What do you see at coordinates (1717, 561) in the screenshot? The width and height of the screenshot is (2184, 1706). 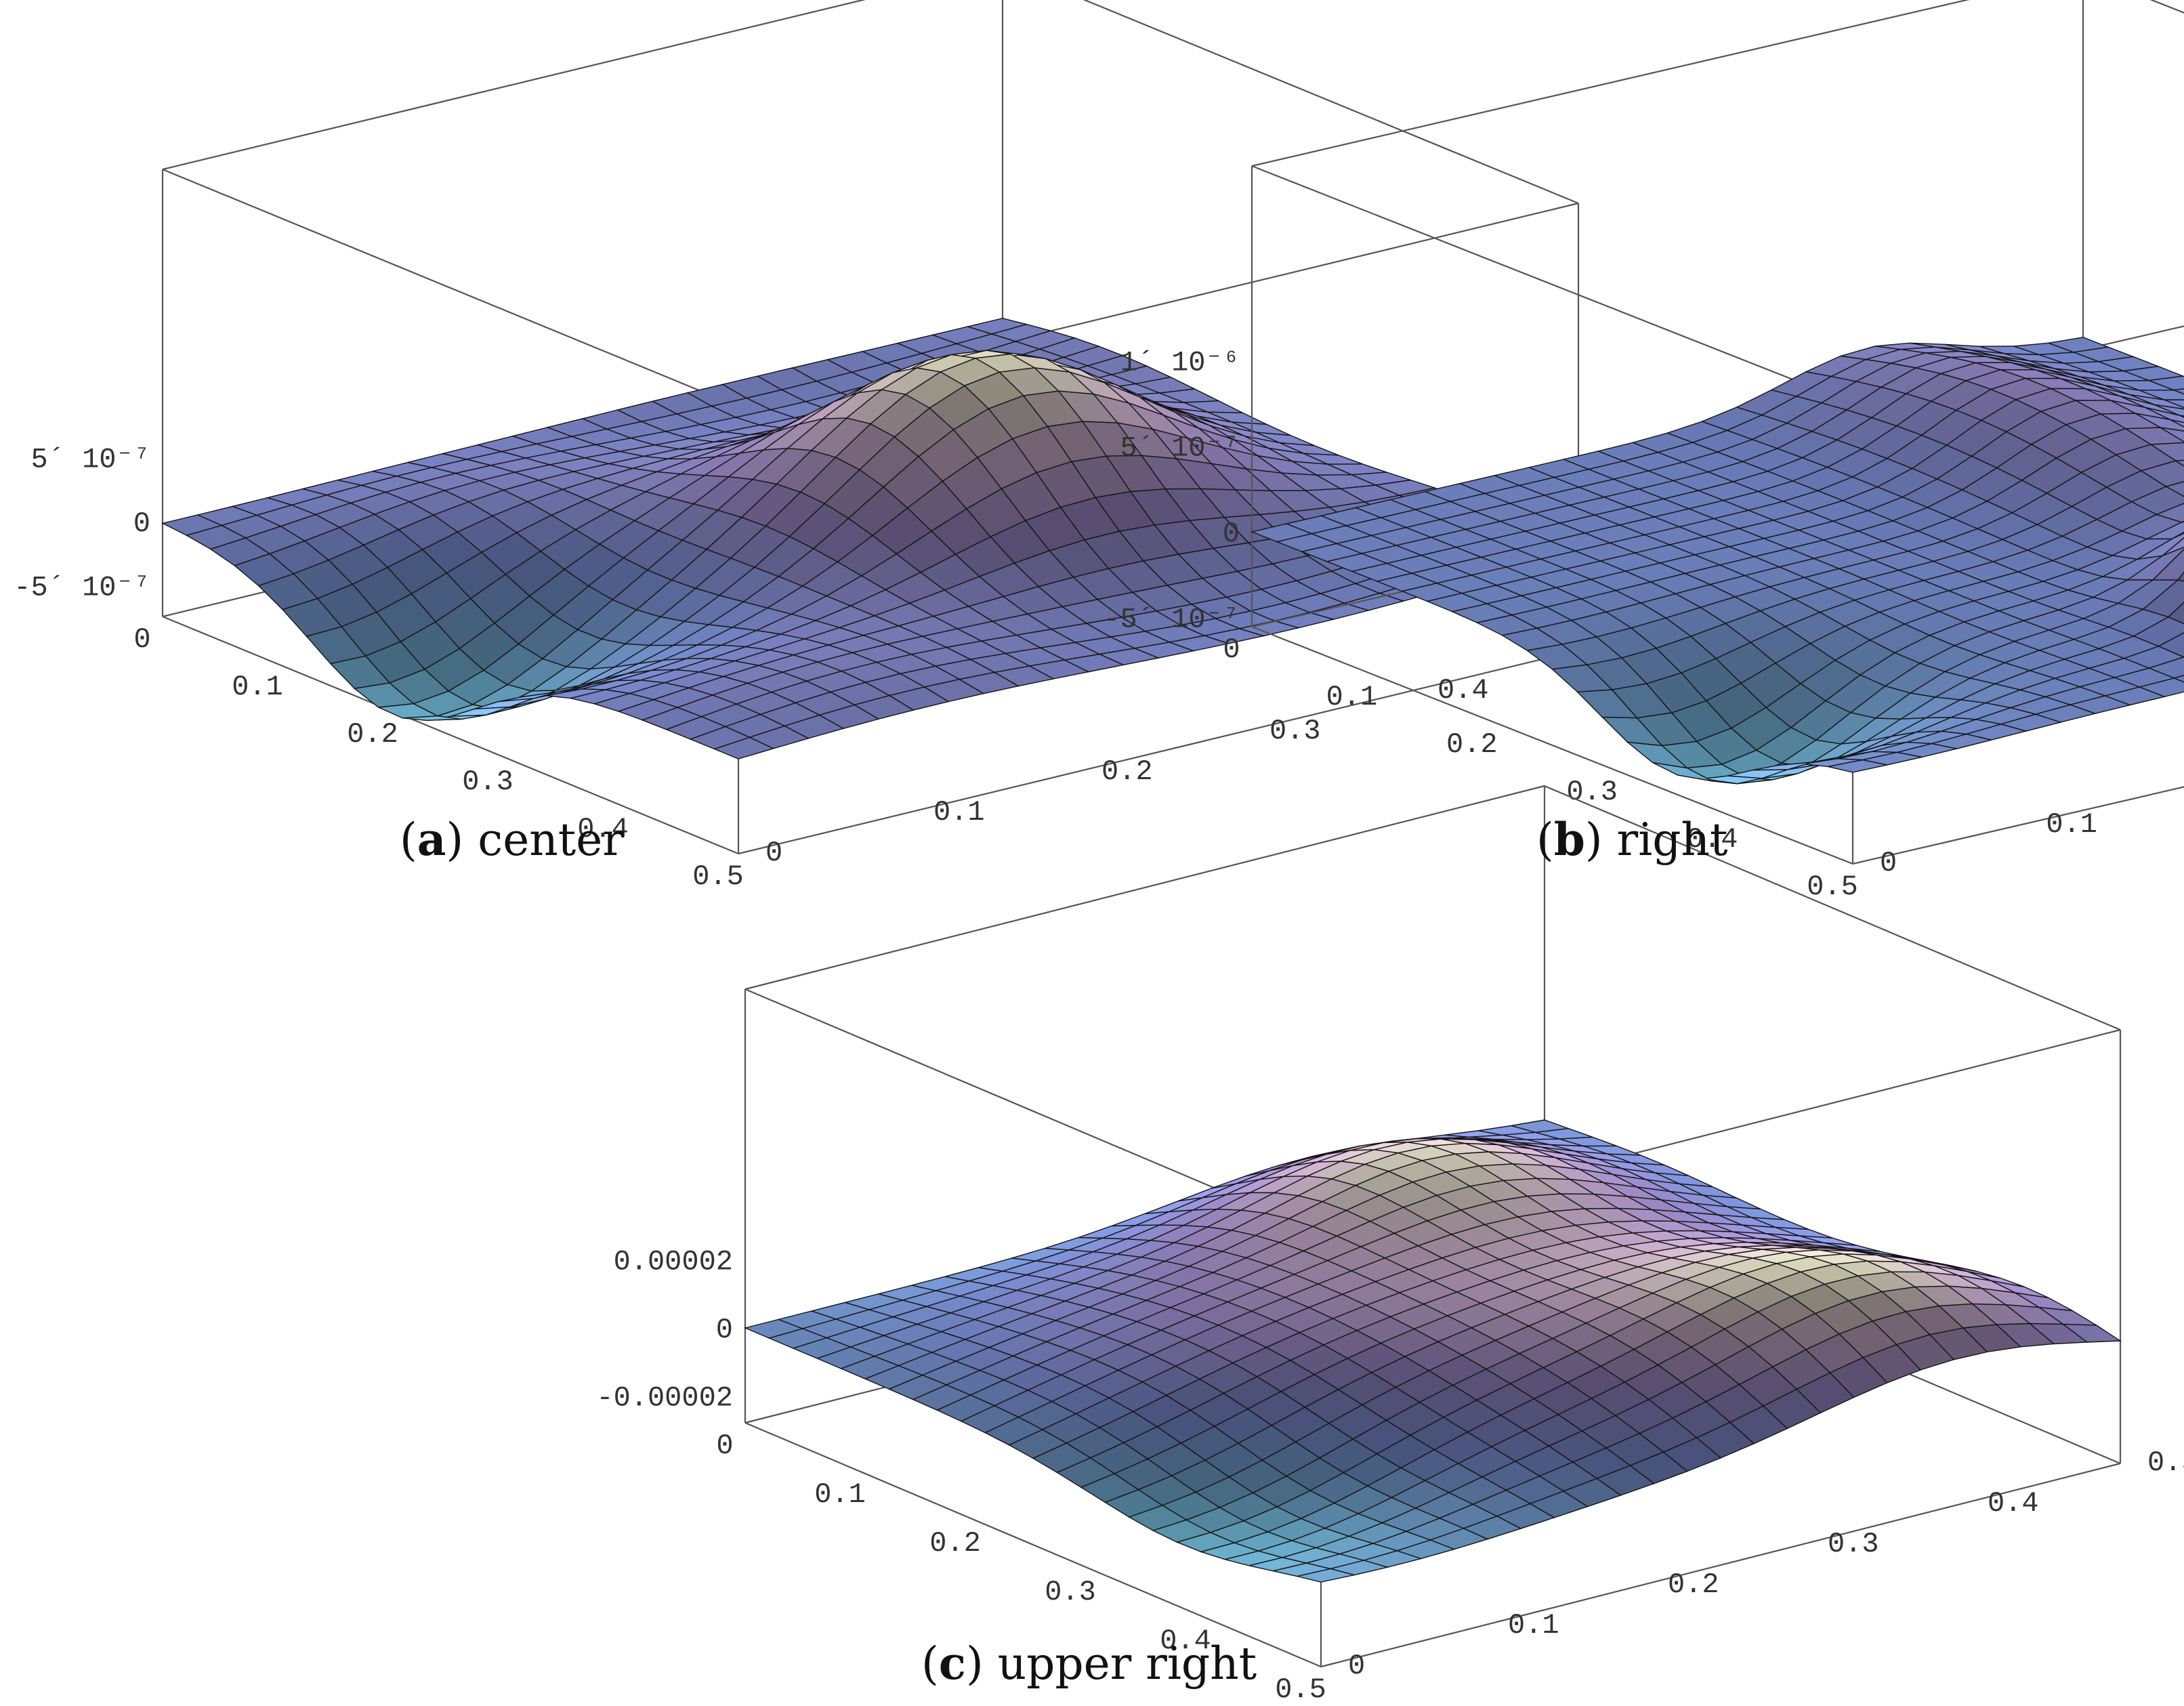 I see `surface-b` at bounding box center [1717, 561].